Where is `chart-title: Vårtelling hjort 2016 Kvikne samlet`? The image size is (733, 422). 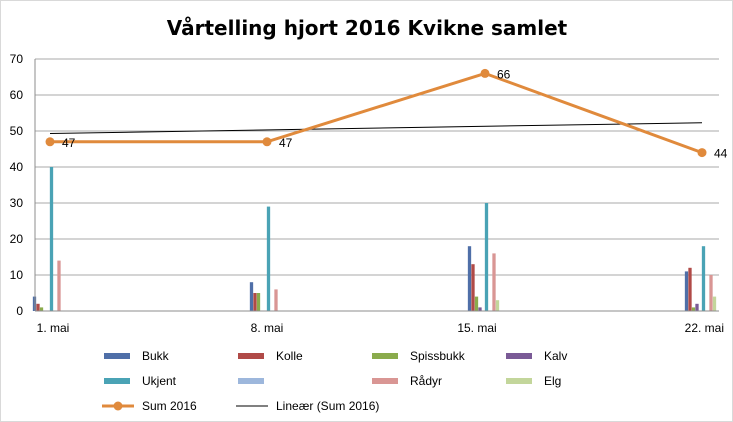
chart-title: Vårtelling hjort 2016 Kvikne samlet is located at coordinates (367, 28).